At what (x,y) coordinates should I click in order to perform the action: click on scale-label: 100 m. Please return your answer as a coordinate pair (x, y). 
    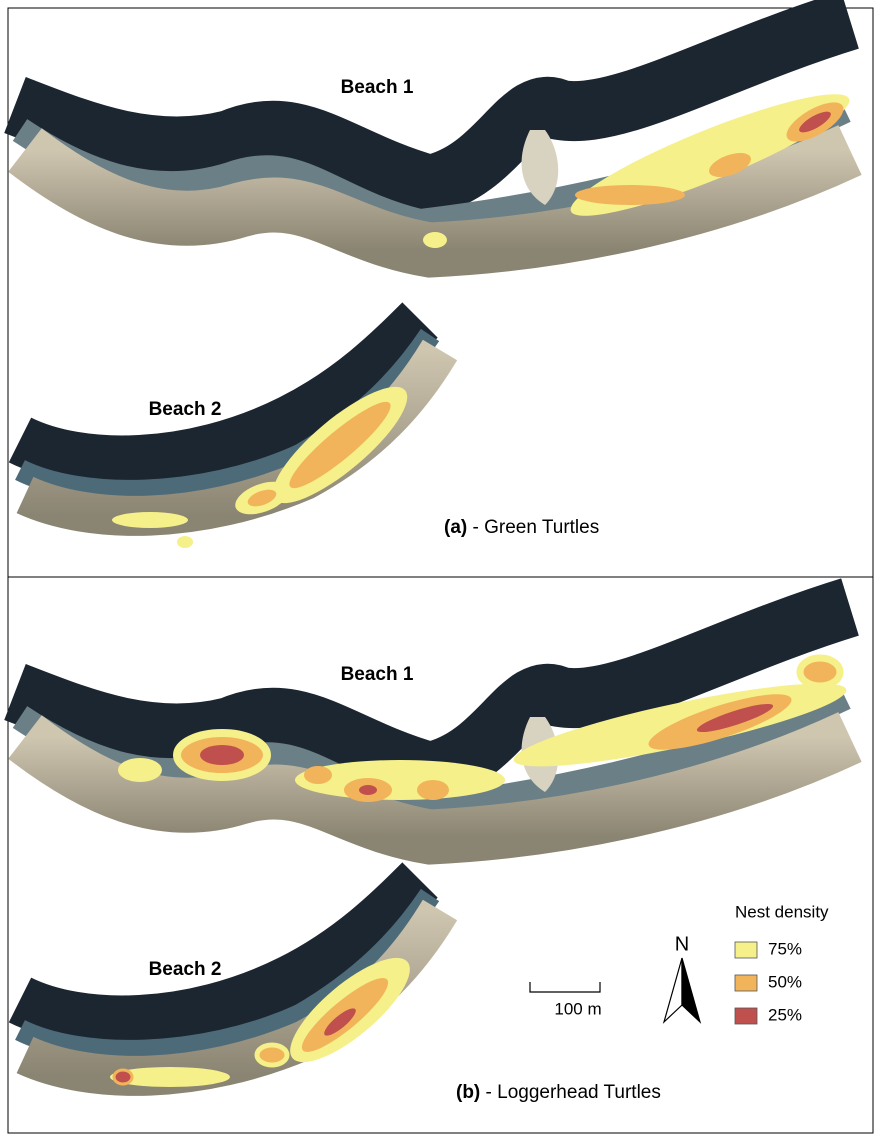
    Looking at the image, I should click on (577, 1008).